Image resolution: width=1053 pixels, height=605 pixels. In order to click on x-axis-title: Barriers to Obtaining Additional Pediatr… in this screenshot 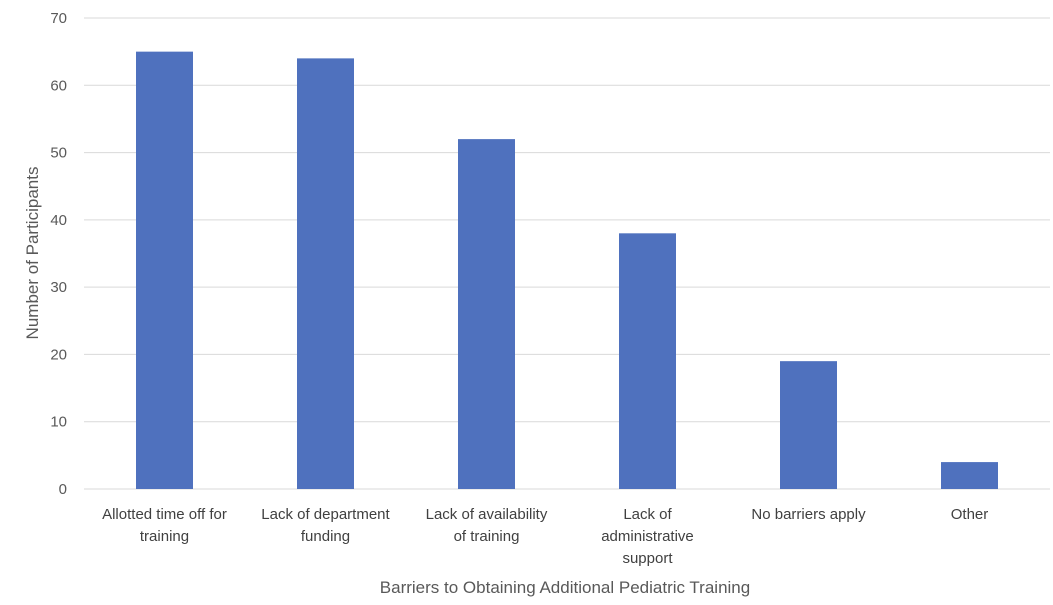, I will do `click(565, 587)`.